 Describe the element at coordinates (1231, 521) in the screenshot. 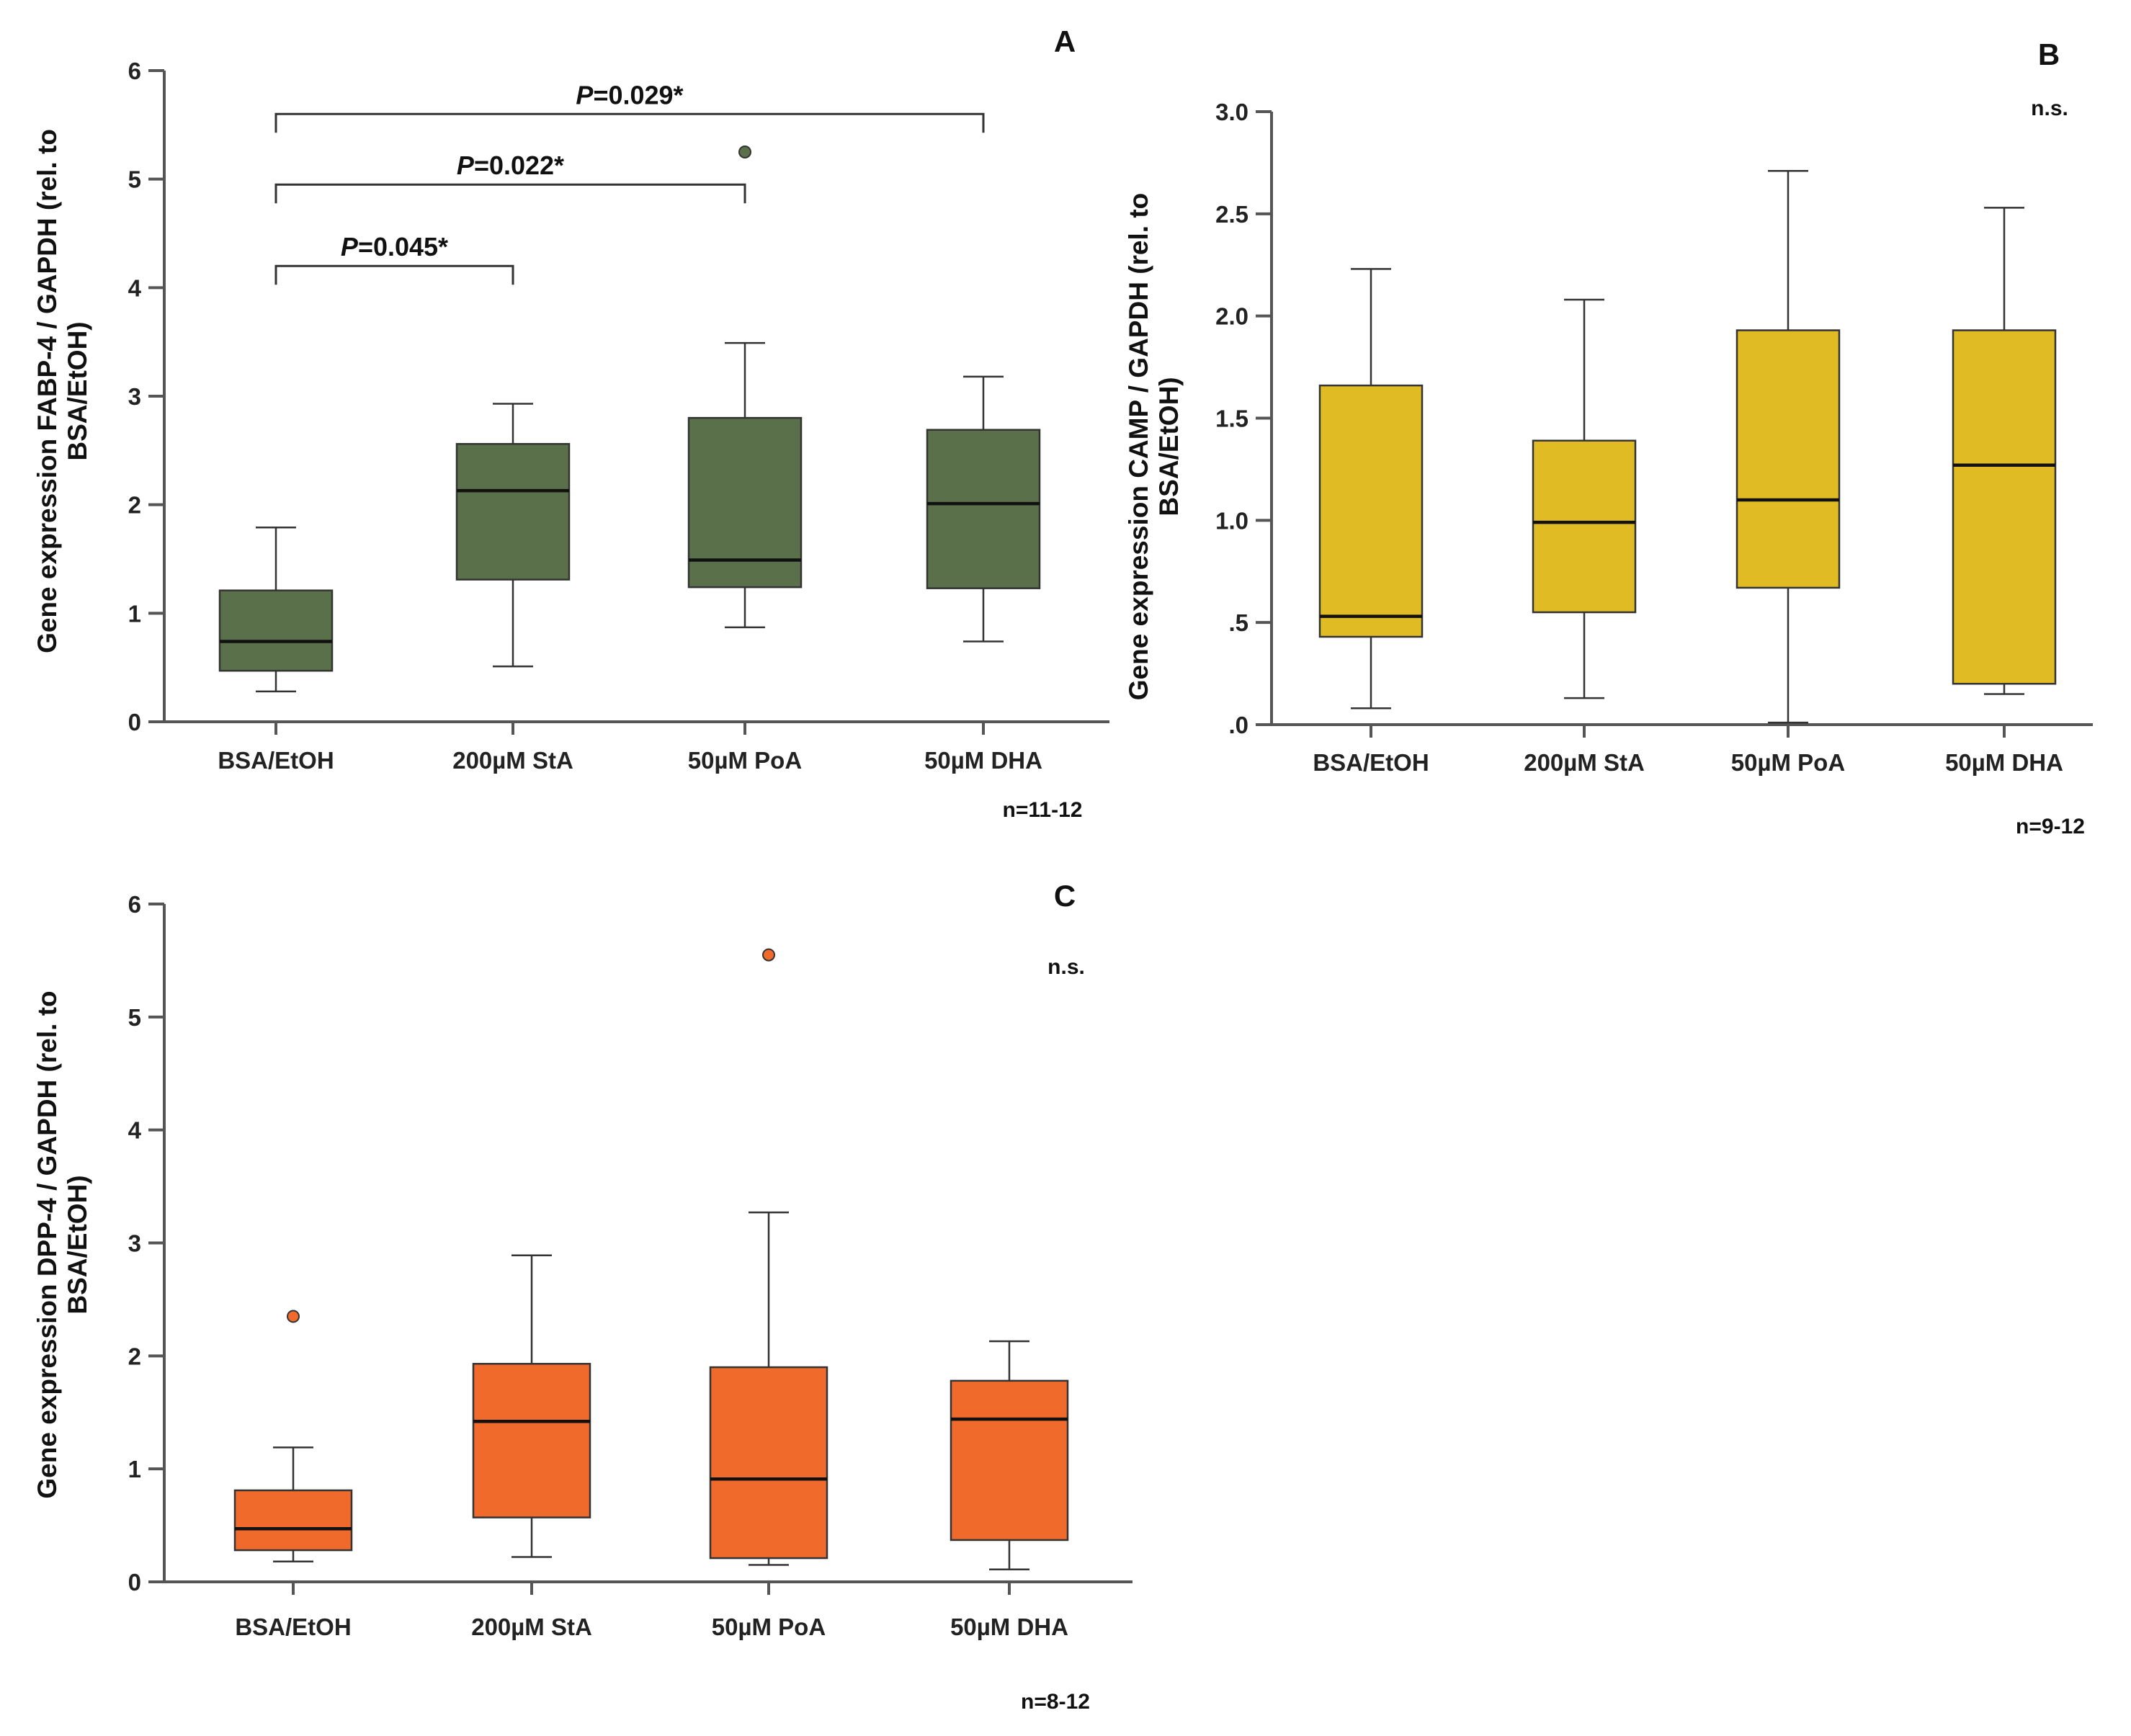

I see `y-tick-label: 1.0` at that location.